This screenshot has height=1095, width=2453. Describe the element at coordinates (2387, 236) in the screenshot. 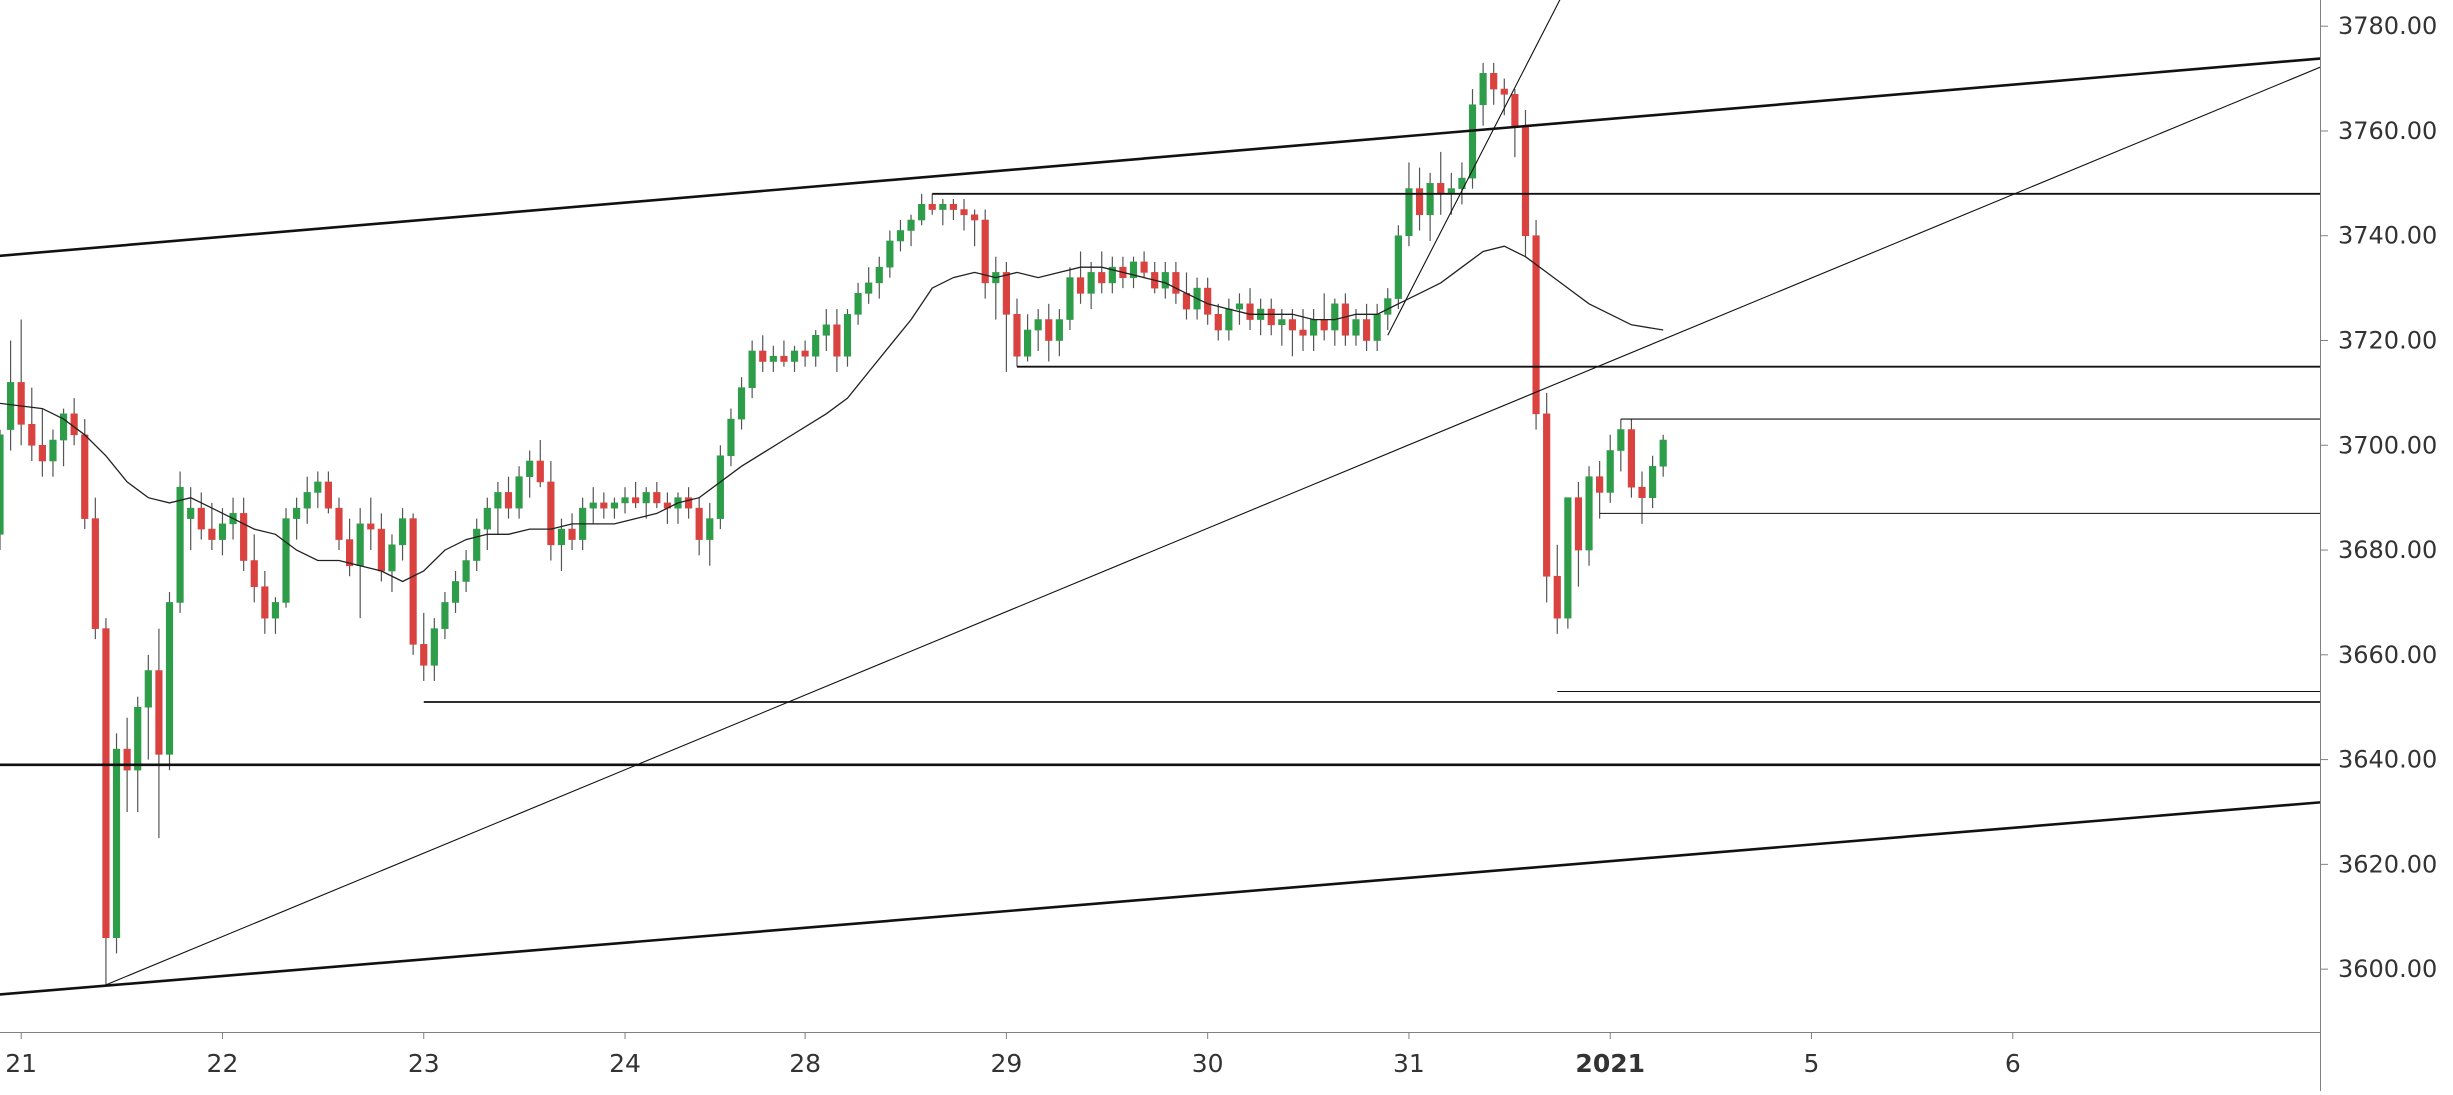

I see `y-tick-label: 3740.00` at that location.